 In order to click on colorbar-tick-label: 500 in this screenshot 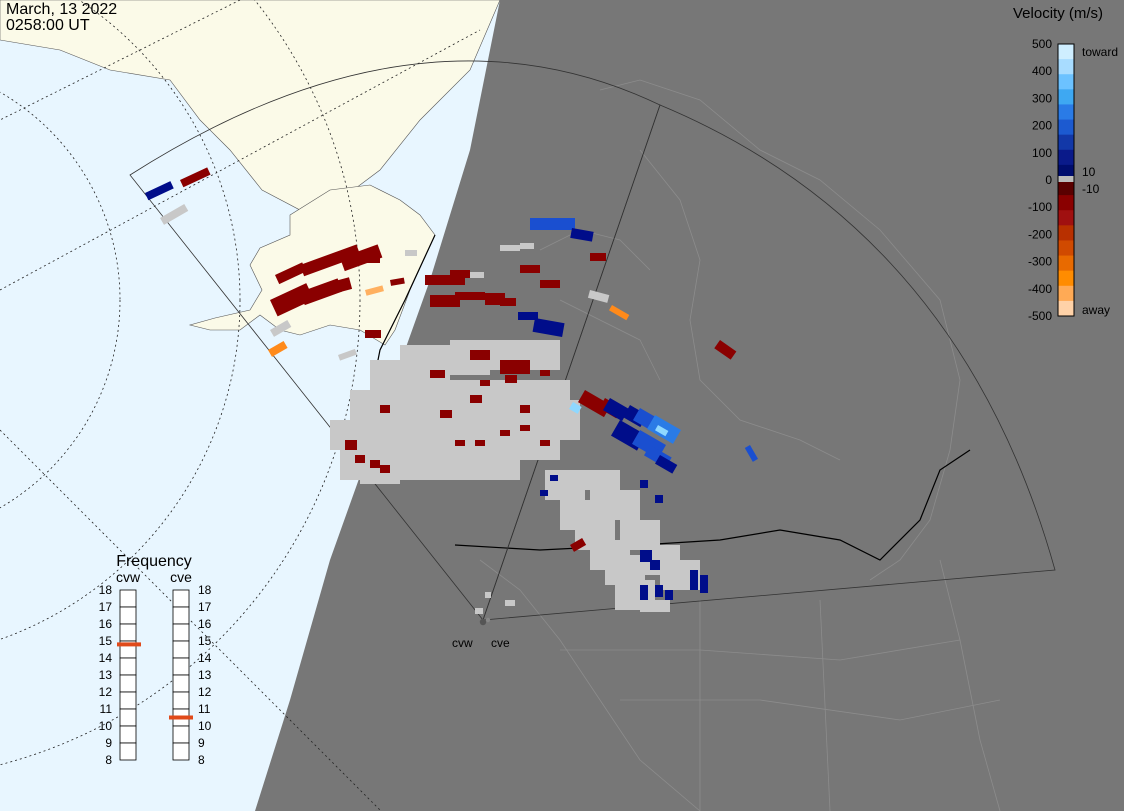, I will do `click(1042, 44)`.